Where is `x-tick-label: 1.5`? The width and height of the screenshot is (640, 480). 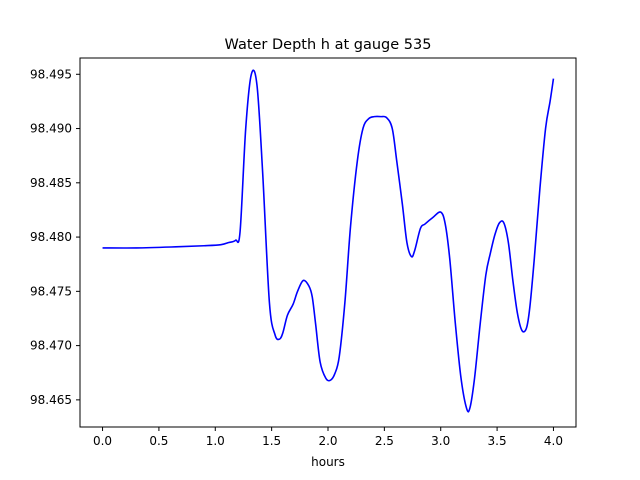 x-tick-label: 1.5 is located at coordinates (271, 441).